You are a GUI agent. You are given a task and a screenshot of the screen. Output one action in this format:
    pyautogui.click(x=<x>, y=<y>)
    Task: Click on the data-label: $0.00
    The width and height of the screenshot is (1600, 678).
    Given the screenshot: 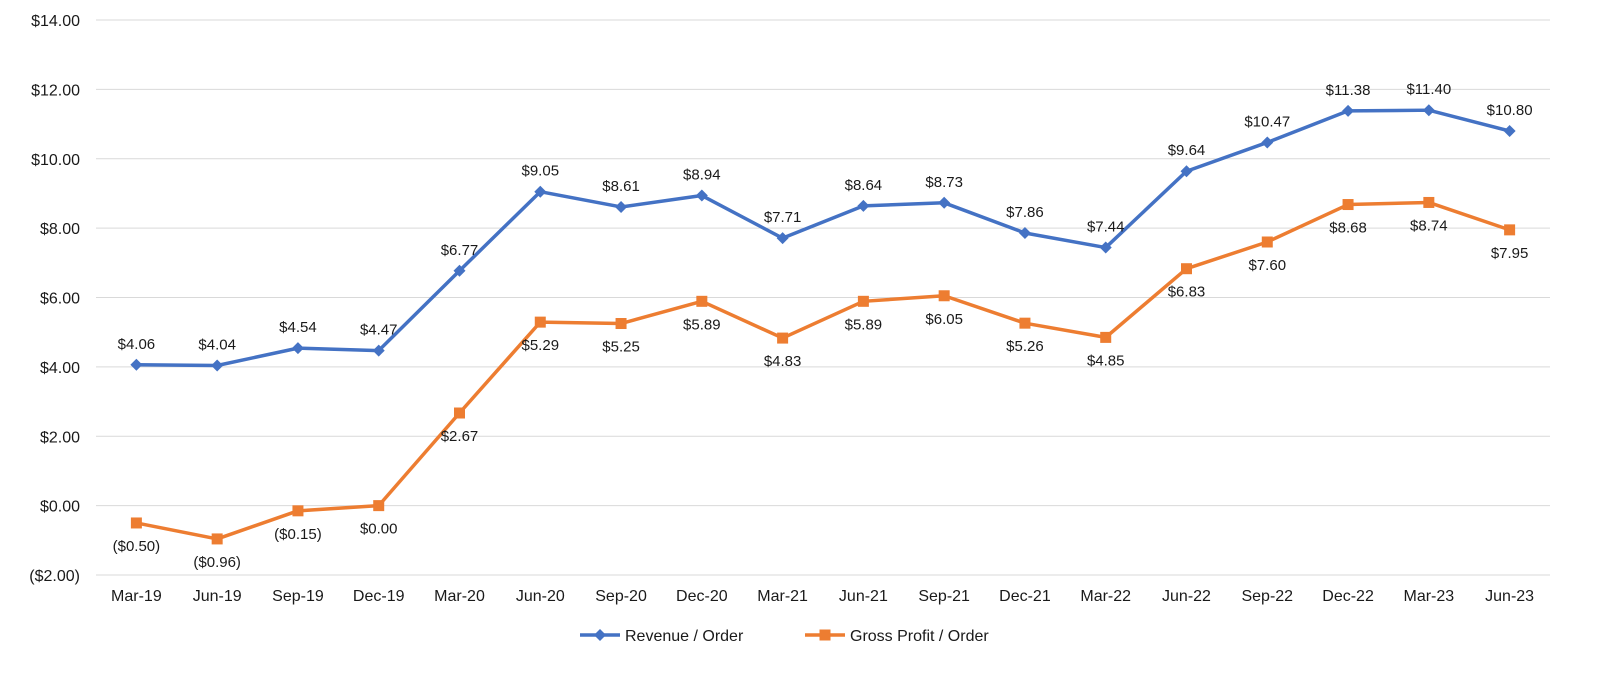 What is the action you would take?
    pyautogui.click(x=379, y=529)
    